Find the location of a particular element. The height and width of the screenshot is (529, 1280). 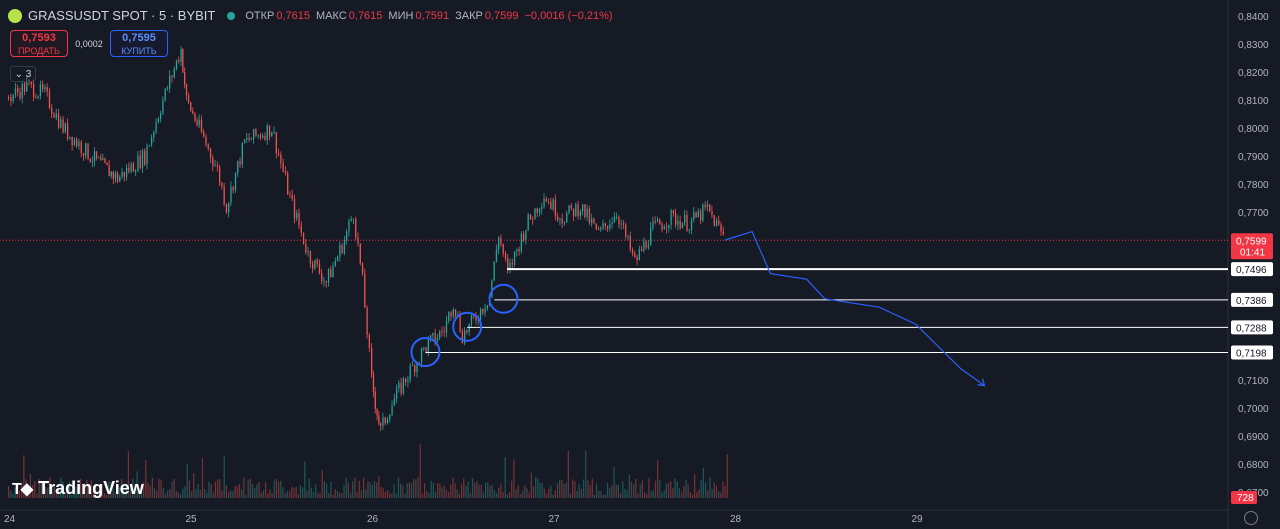

projection-path is located at coordinates (854, 308).